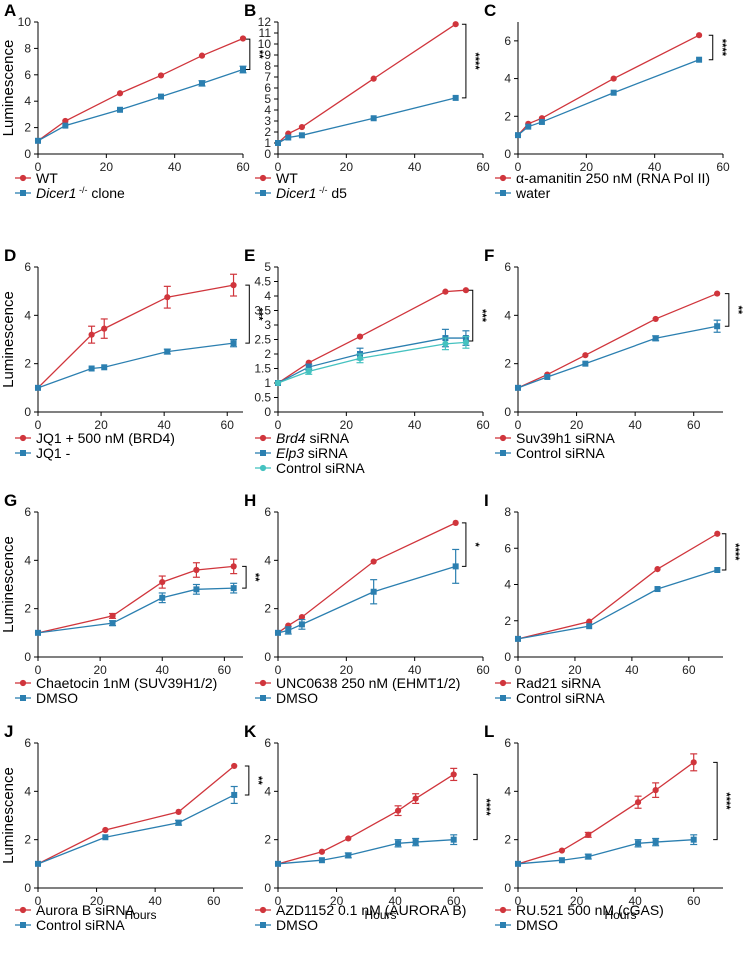 This screenshot has height=959, width=750. What do you see at coordinates (483, 425) in the screenshot?
I see `x-tick-label: 60` at bounding box center [483, 425].